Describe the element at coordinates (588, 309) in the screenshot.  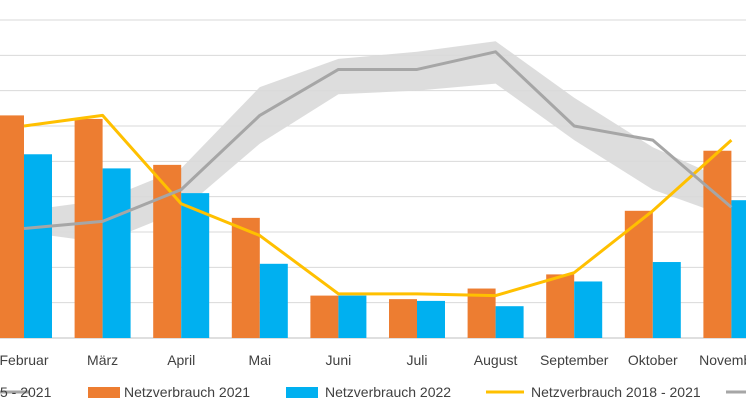
I see `bar-2022-september` at that location.